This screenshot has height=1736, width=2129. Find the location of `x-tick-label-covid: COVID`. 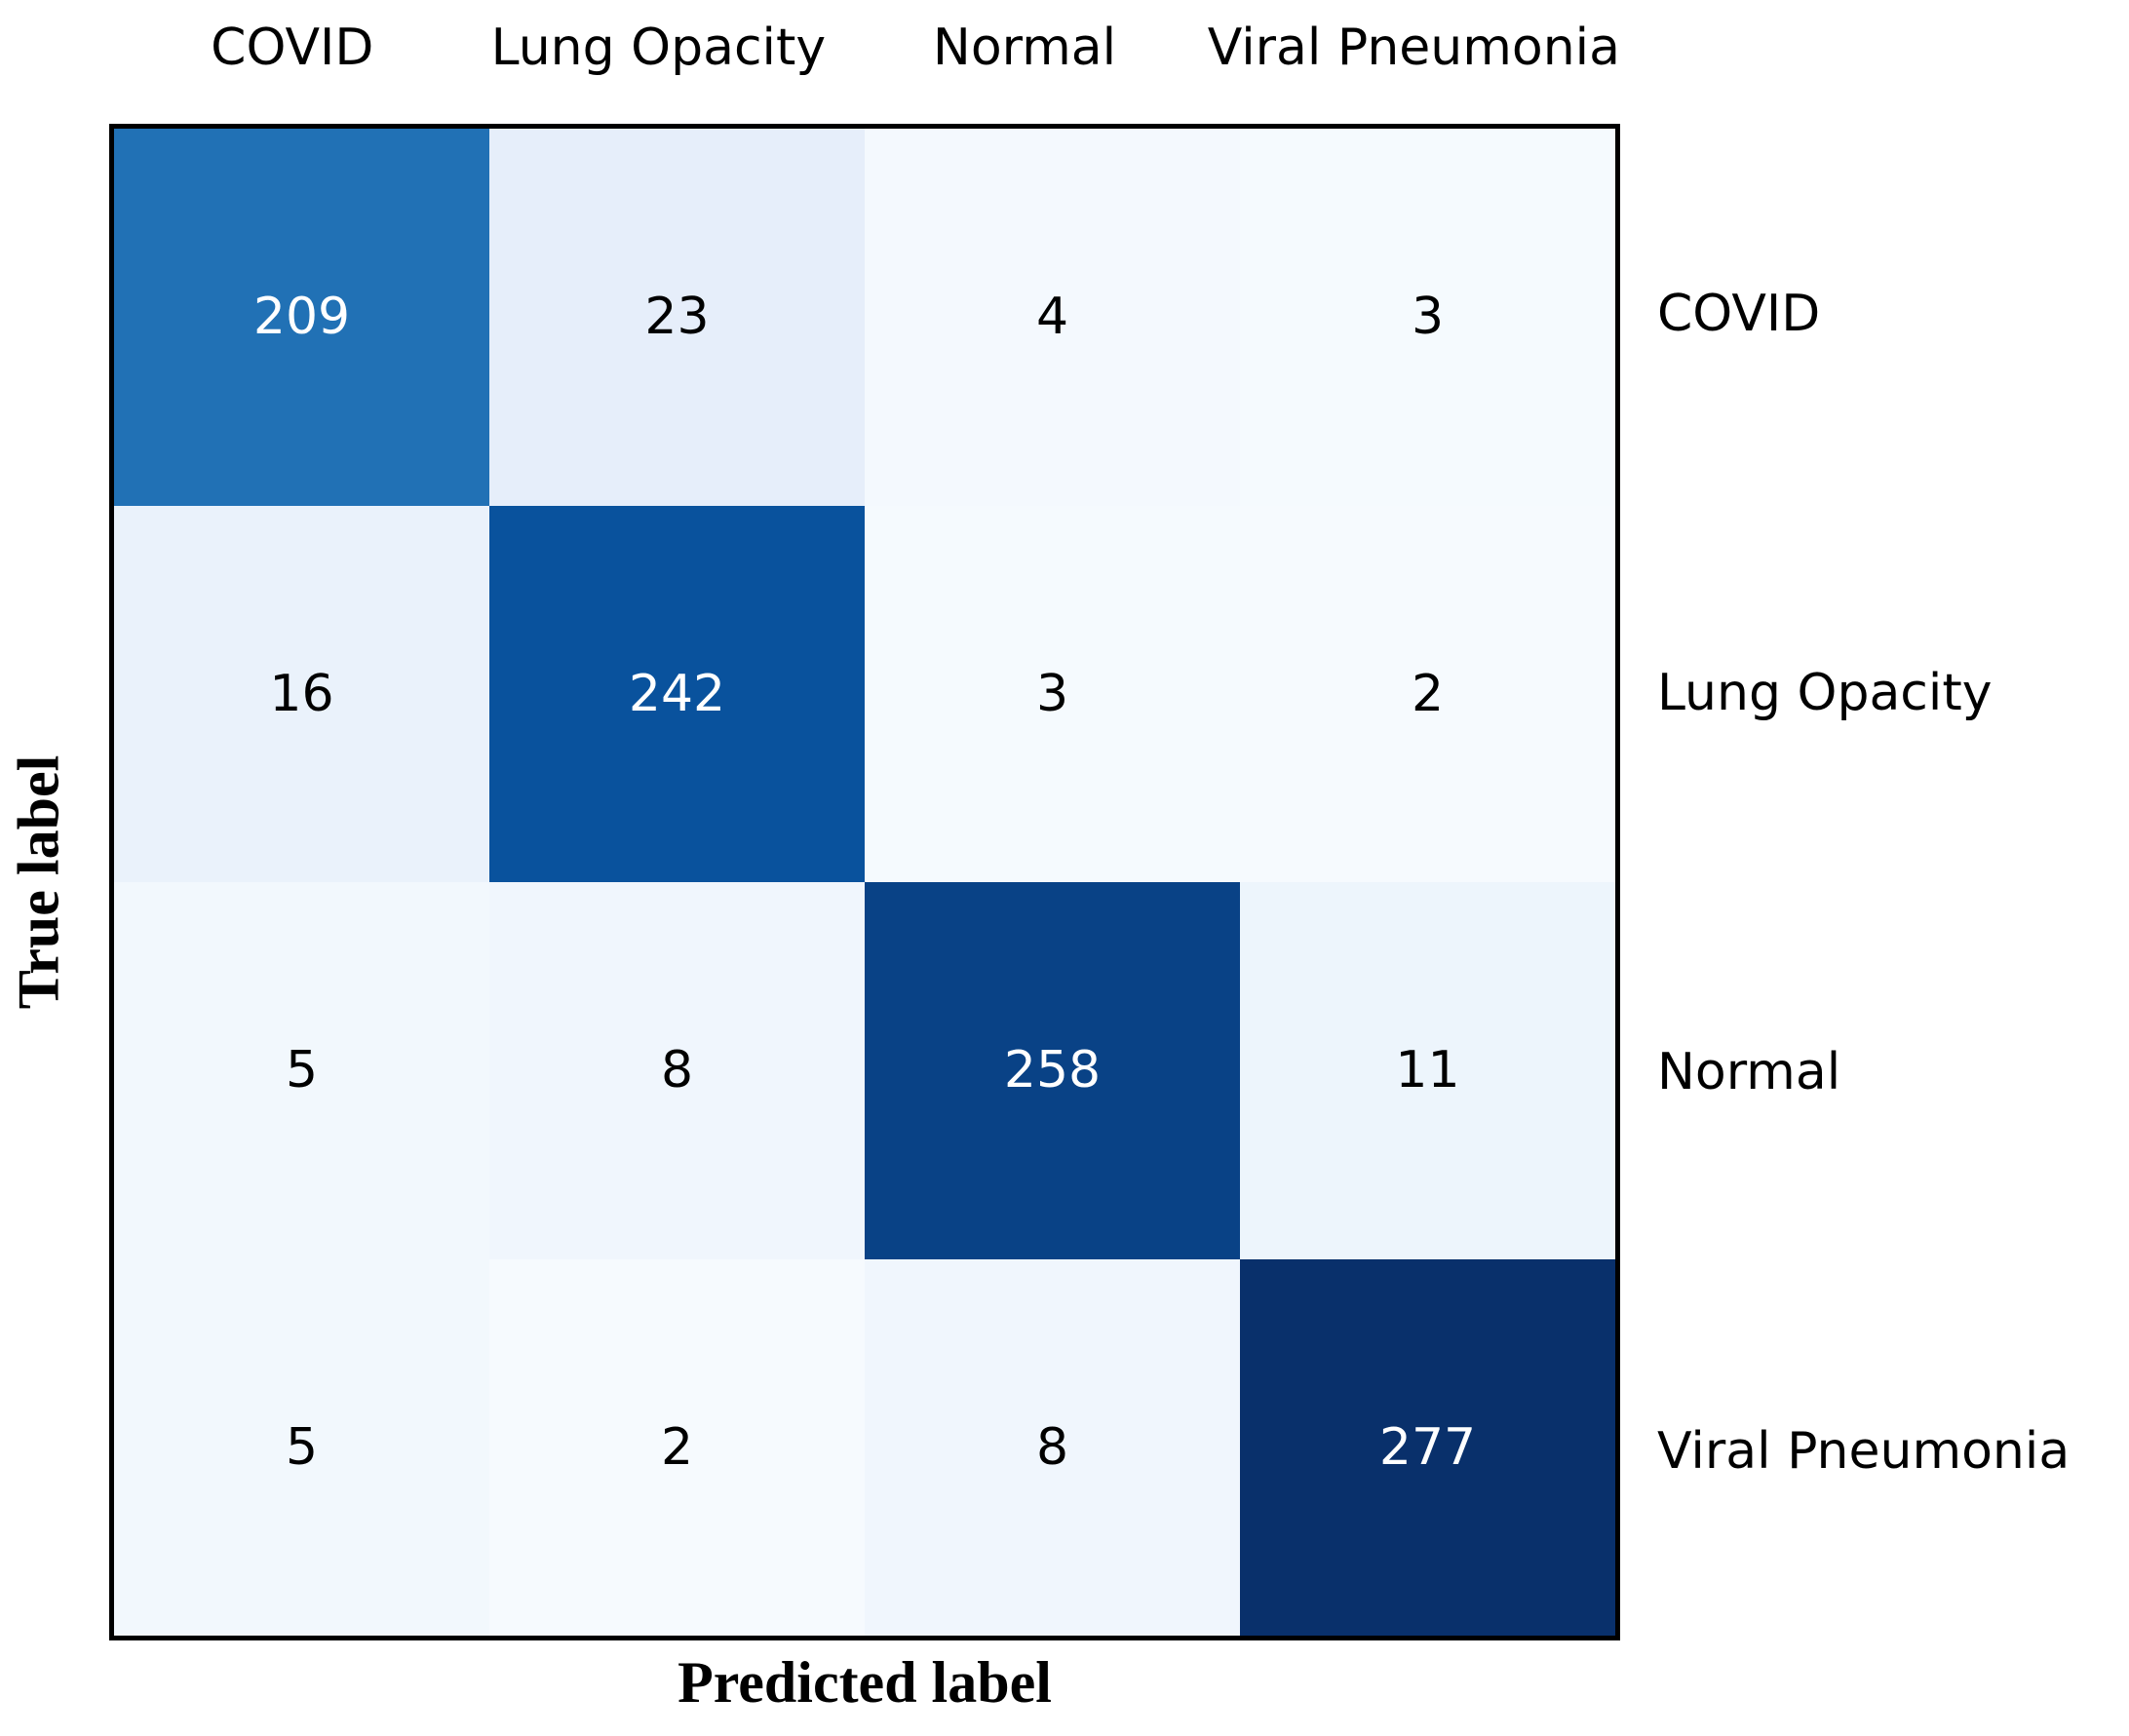

x-tick-label-covid: COVID is located at coordinates (292, 48).